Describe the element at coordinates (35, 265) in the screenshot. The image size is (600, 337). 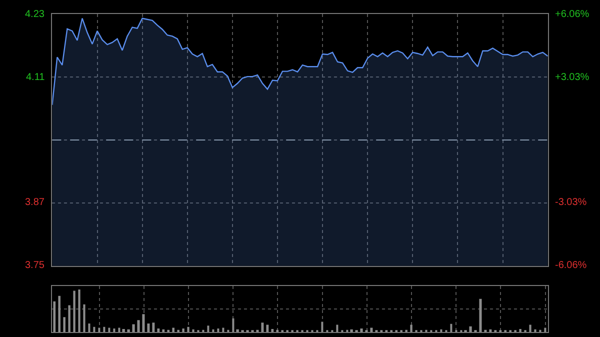
I see `y-tick-label: 3.75` at that location.